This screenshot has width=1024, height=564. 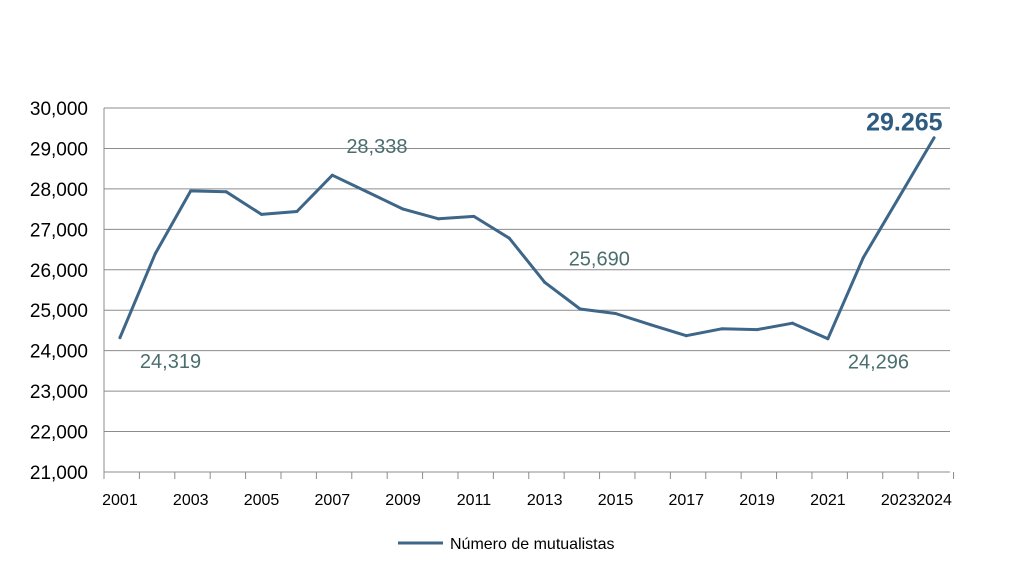 What do you see at coordinates (59, 473) in the screenshot?
I see `y-tick-label: 21,000` at bounding box center [59, 473].